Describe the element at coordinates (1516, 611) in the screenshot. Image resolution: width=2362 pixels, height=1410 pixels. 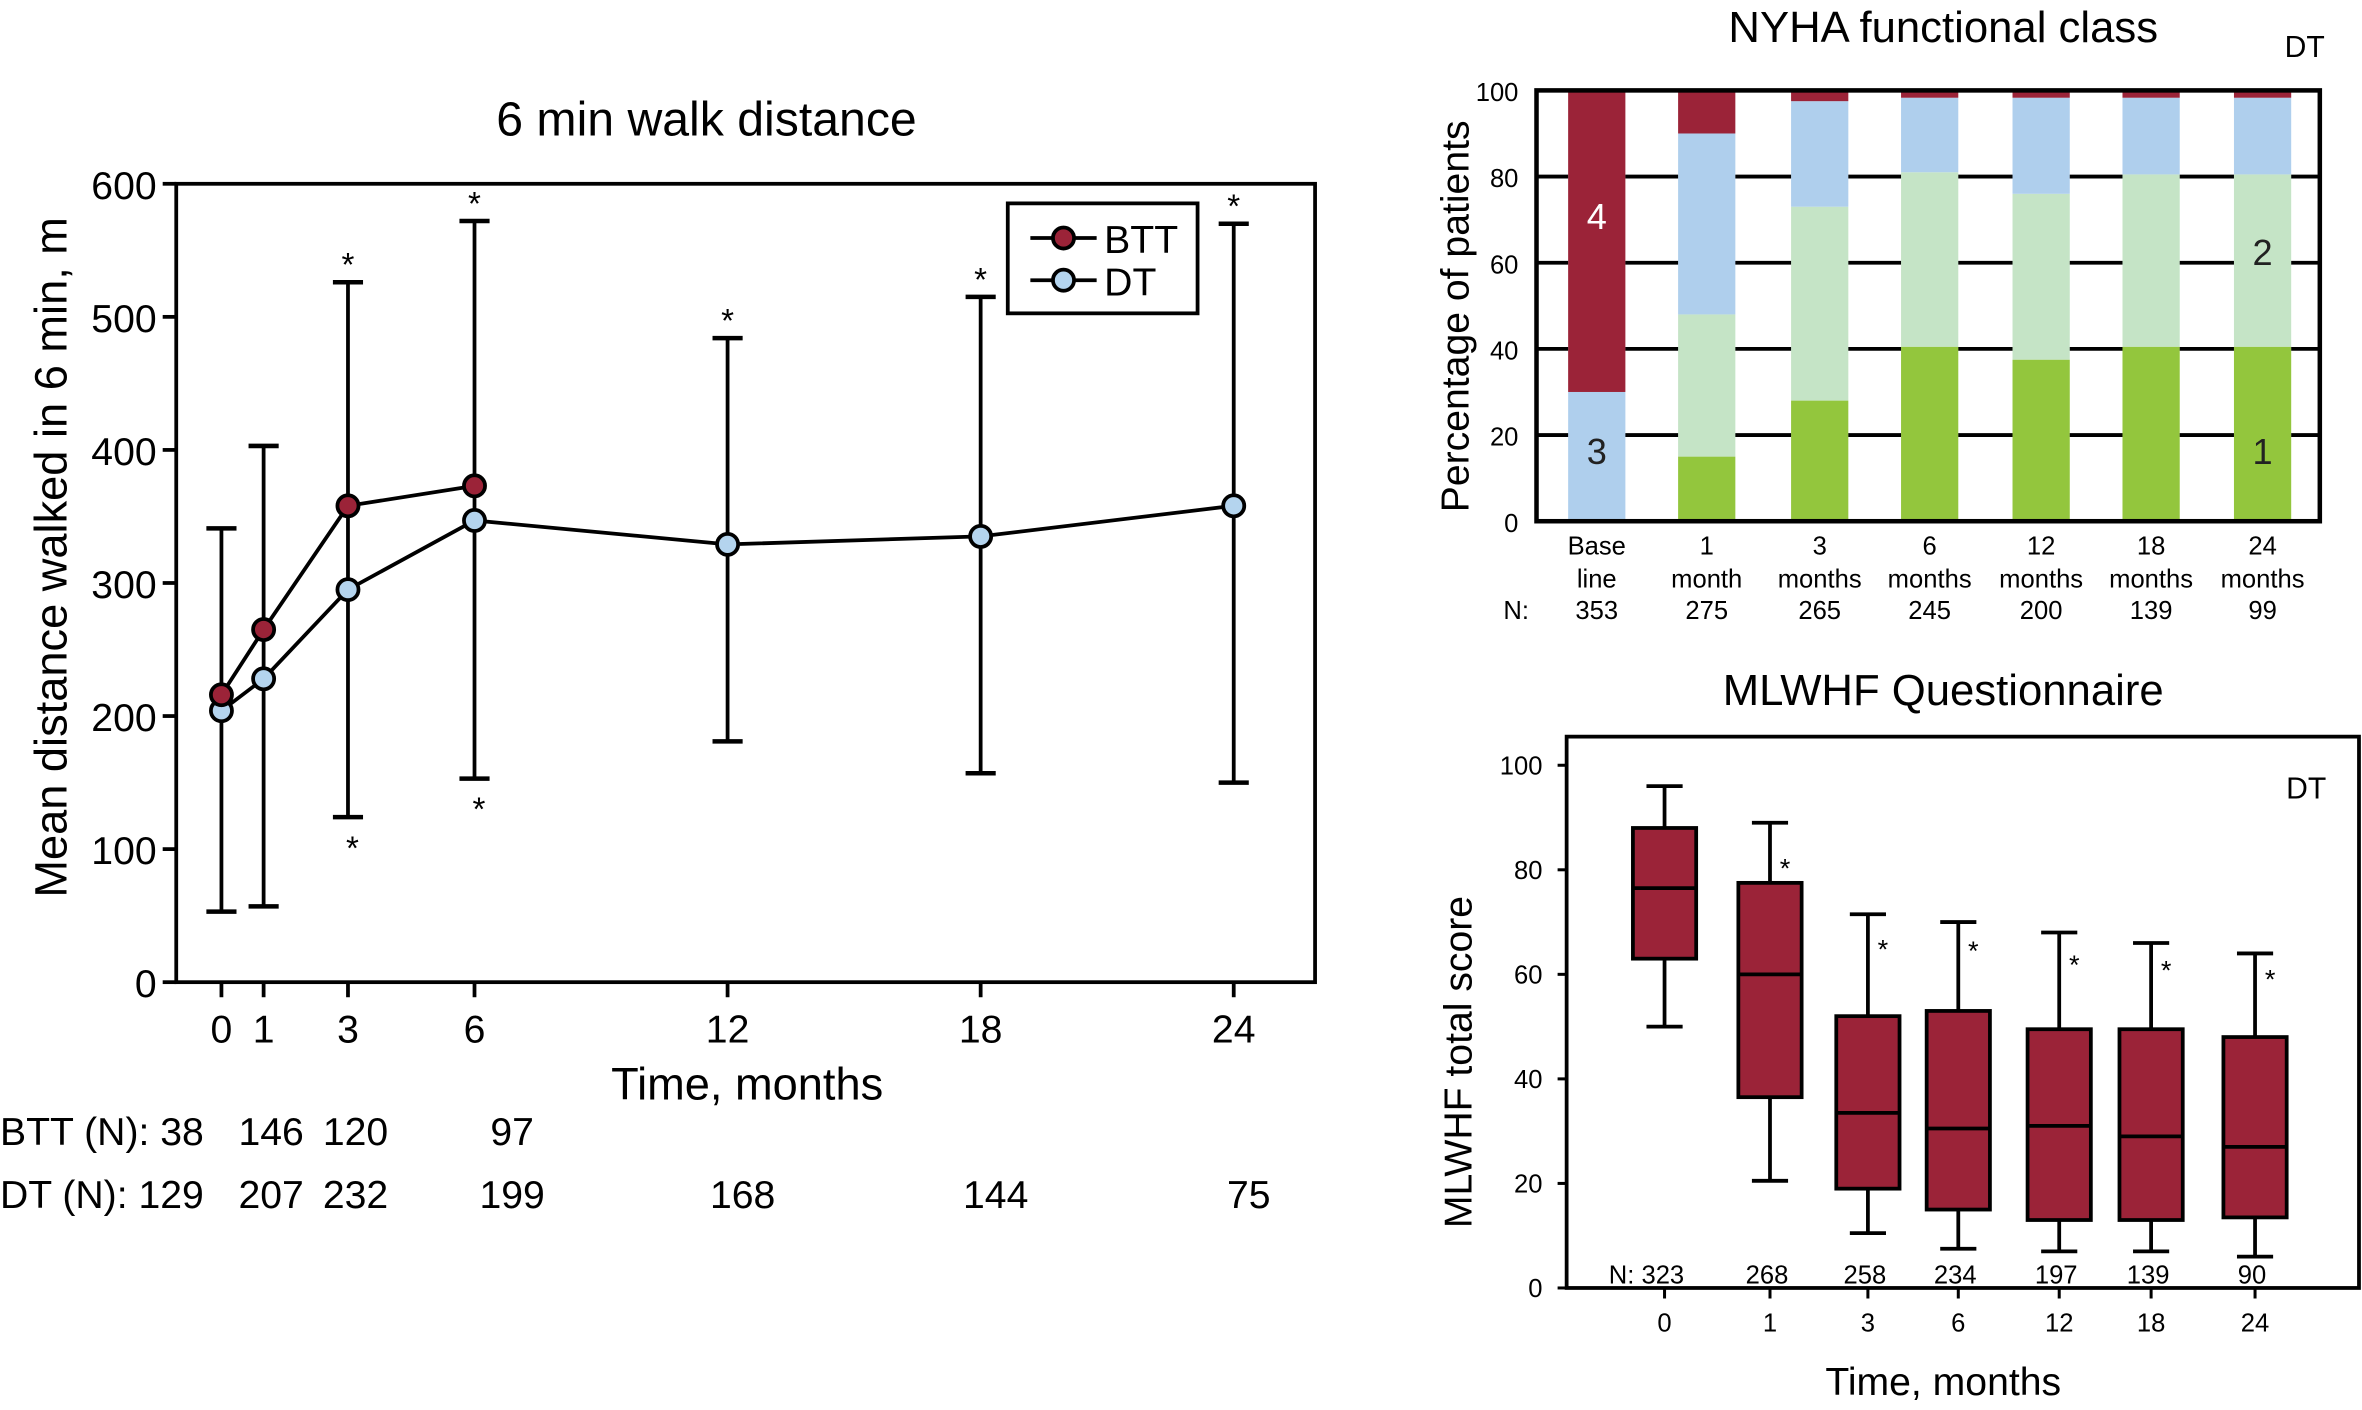
I see `n-label: N:` at that location.